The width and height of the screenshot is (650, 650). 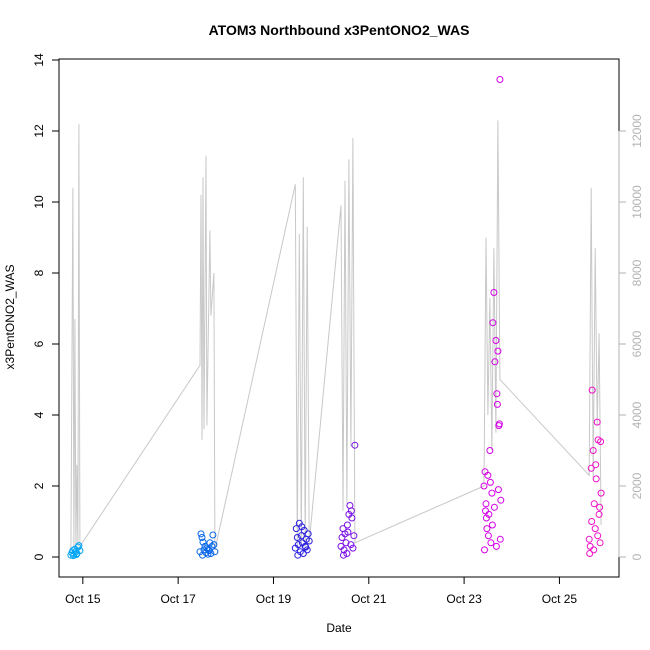 I want to click on y-tick-label: 8, so click(x=39, y=272).